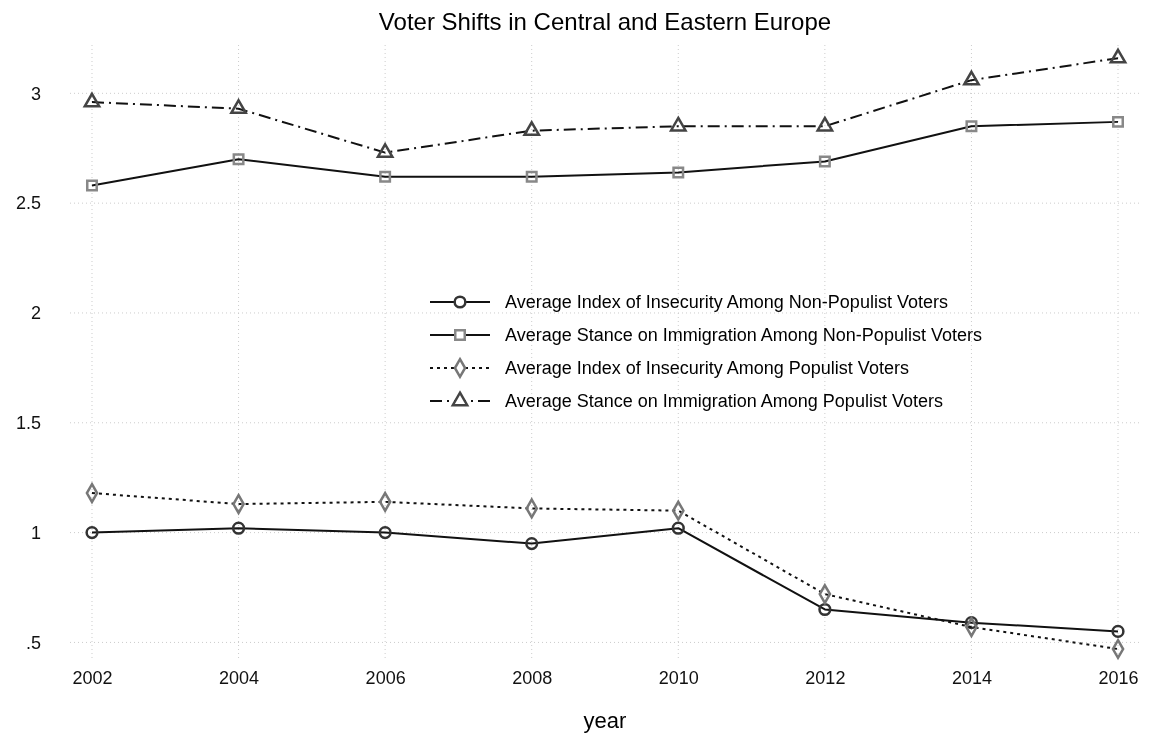 The height and width of the screenshot is (738, 1160). What do you see at coordinates (33, 642) in the screenshot?
I see `y-tick-label: .5` at bounding box center [33, 642].